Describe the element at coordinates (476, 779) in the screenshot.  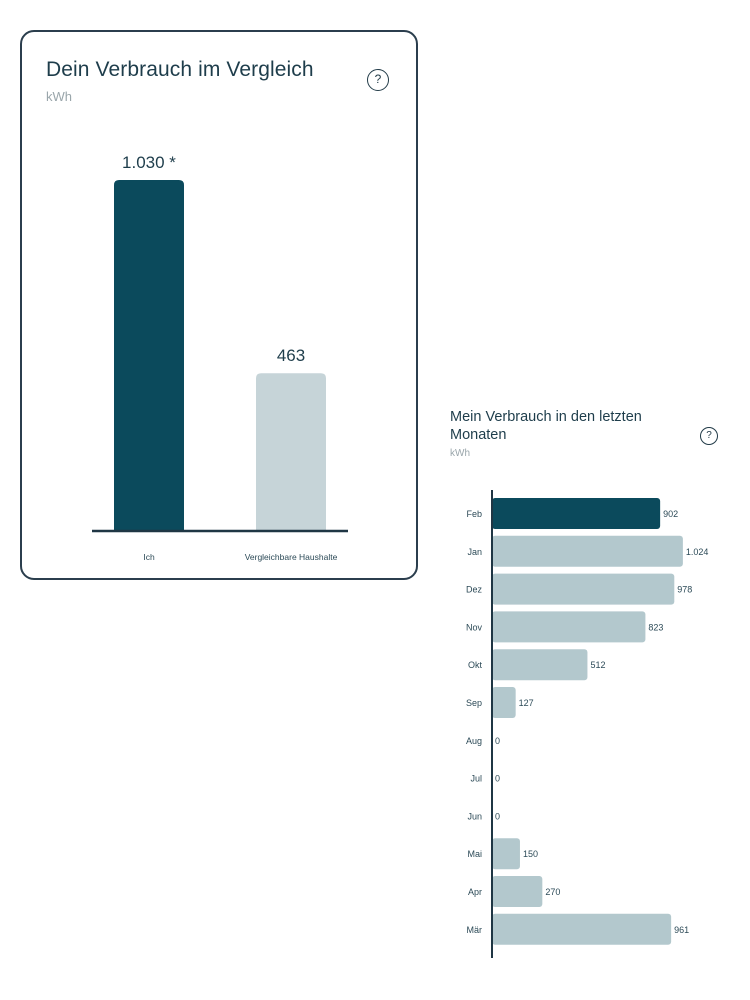
I see `month-label: Jul` at that location.